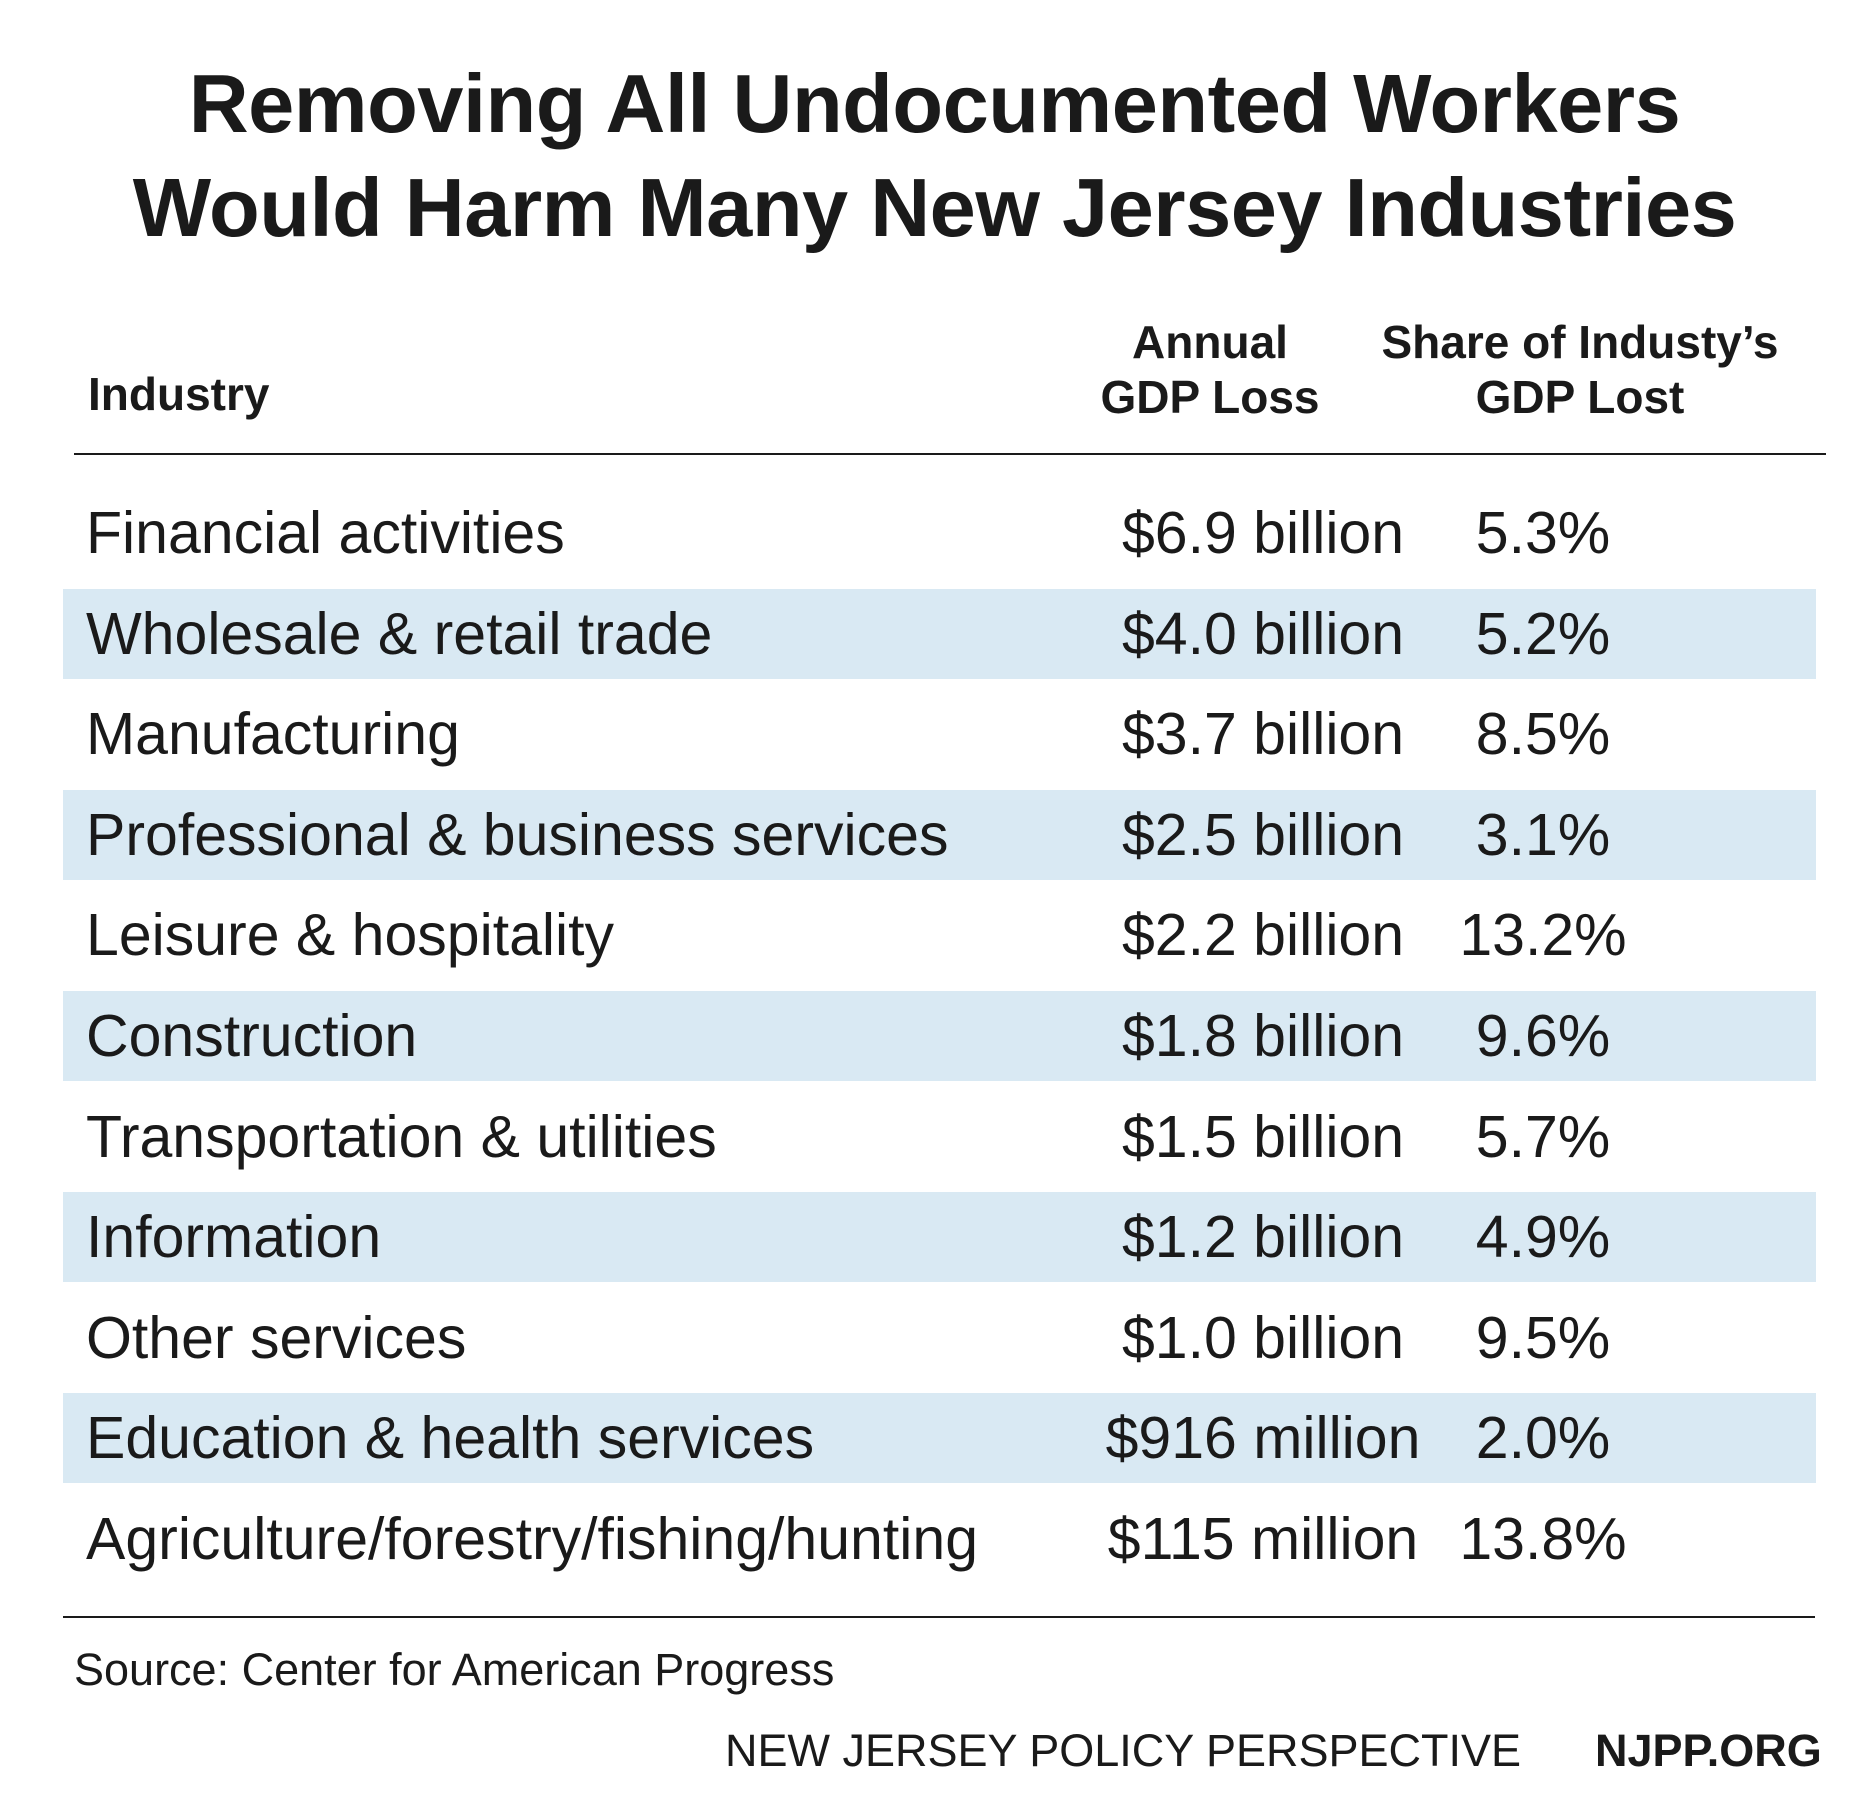 The width and height of the screenshot is (1869, 1797). Describe the element at coordinates (1543, 1338) in the screenshot. I see `share-lost-cell: 9.5%` at that location.